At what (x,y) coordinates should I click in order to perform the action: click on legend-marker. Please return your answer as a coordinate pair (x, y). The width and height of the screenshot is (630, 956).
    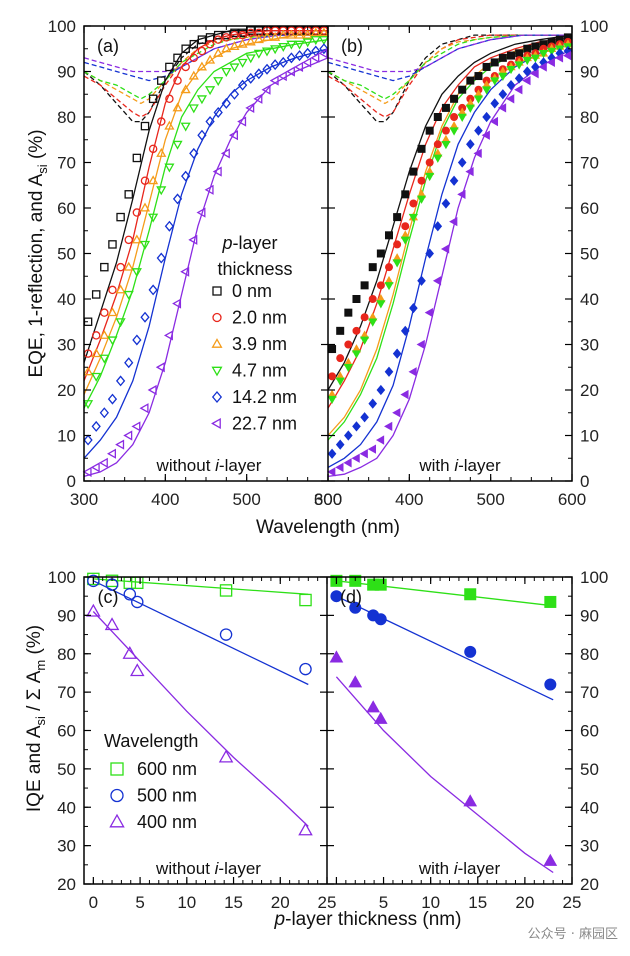
    Looking at the image, I should click on (117, 795).